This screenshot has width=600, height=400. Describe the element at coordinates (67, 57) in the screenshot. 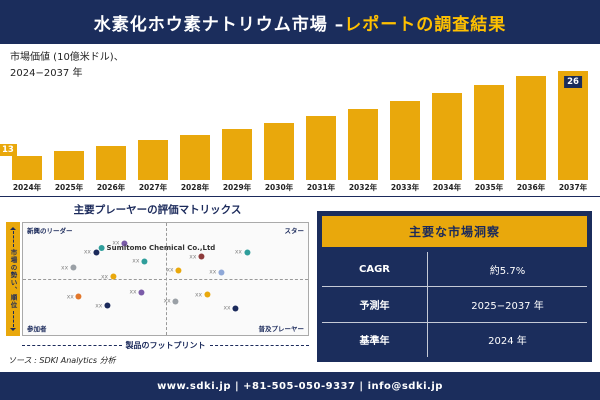

I see `chart-title-line1: 市場価値 (10億米ドル)、` at that location.